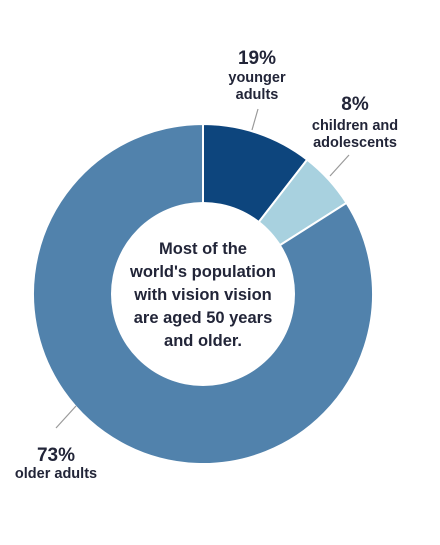 The width and height of the screenshot is (440, 545). Describe the element at coordinates (355, 143) in the screenshot. I see `slice-label-line: adolescents` at that location.